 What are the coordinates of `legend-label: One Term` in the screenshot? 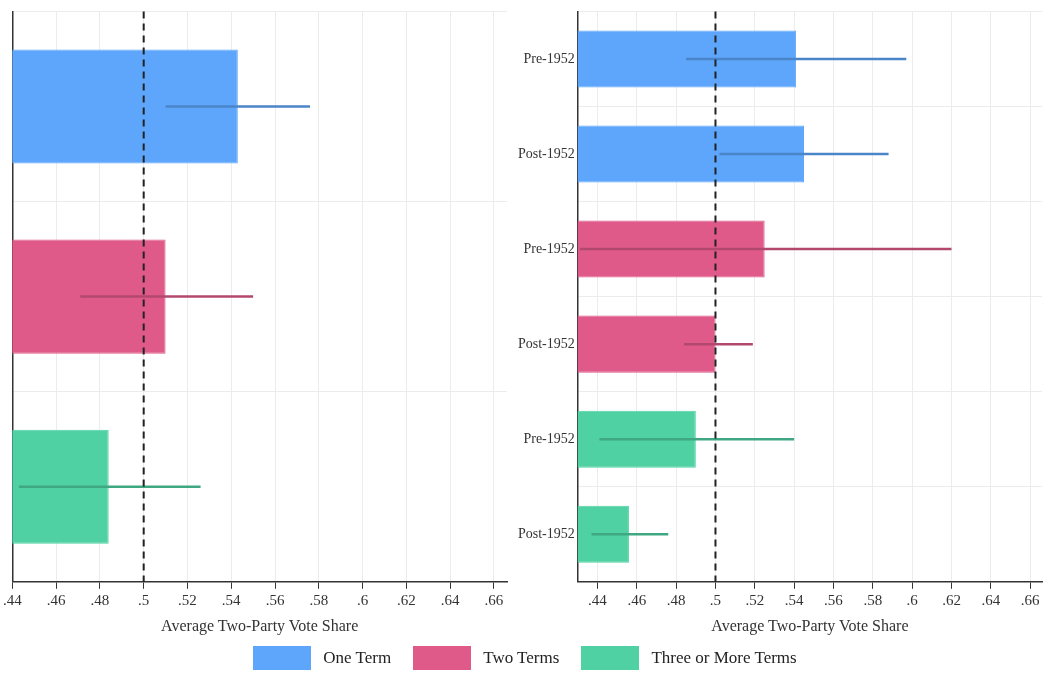 It's located at (357, 658).